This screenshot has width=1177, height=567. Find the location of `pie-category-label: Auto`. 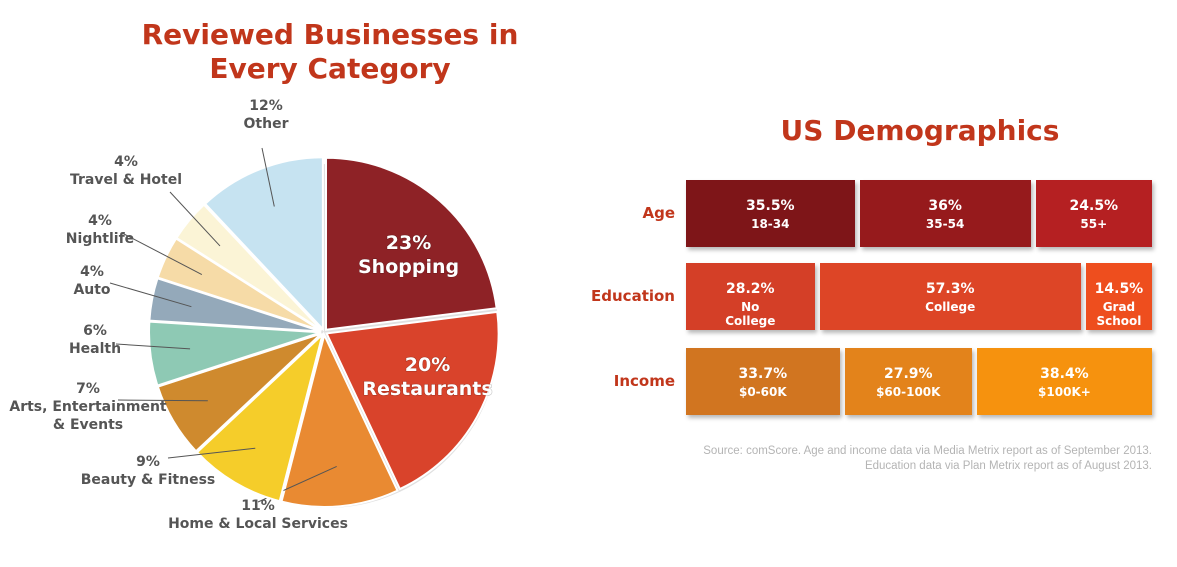

pie-category-label: Auto is located at coordinates (91, 290).